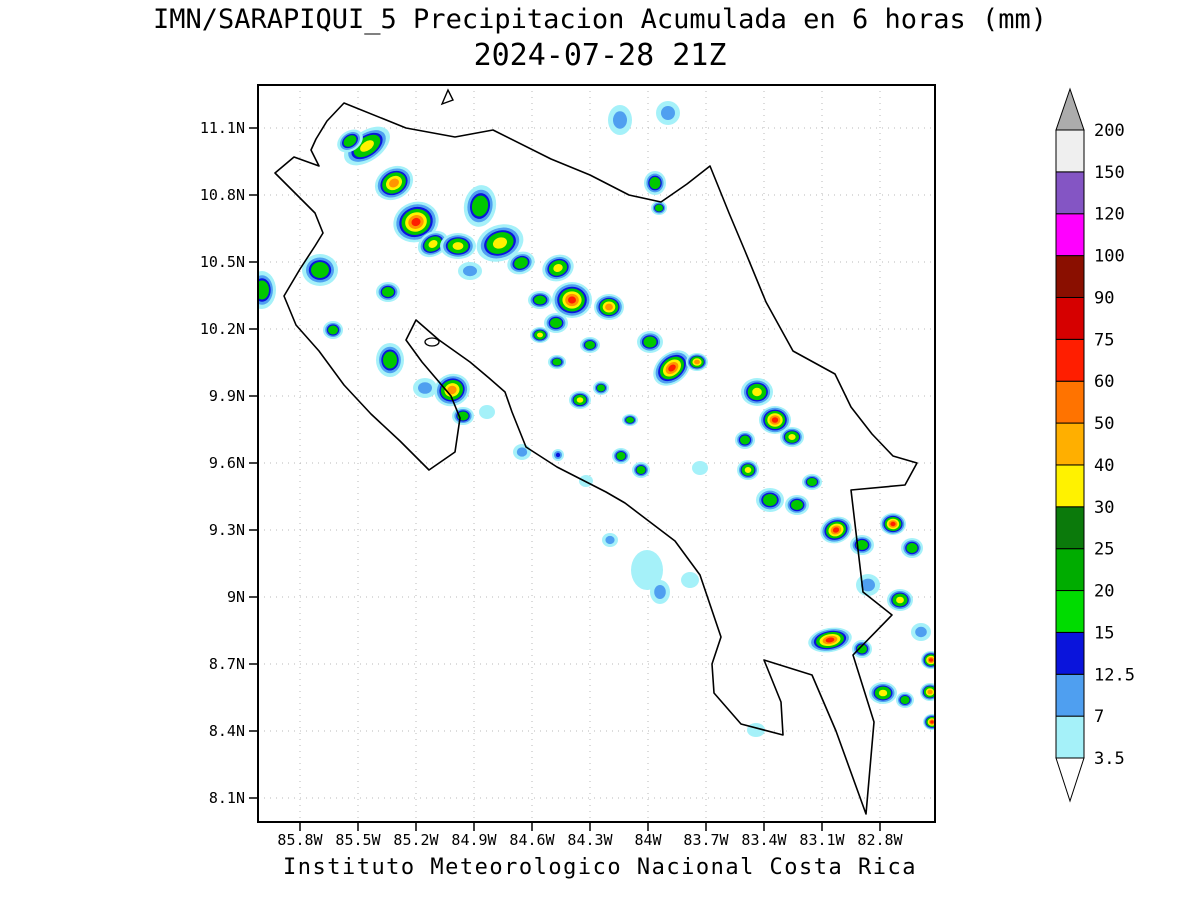 The image size is (1200, 900). Describe the element at coordinates (300, 840) in the screenshot. I see `x-tick-label: 85.8W` at that location.